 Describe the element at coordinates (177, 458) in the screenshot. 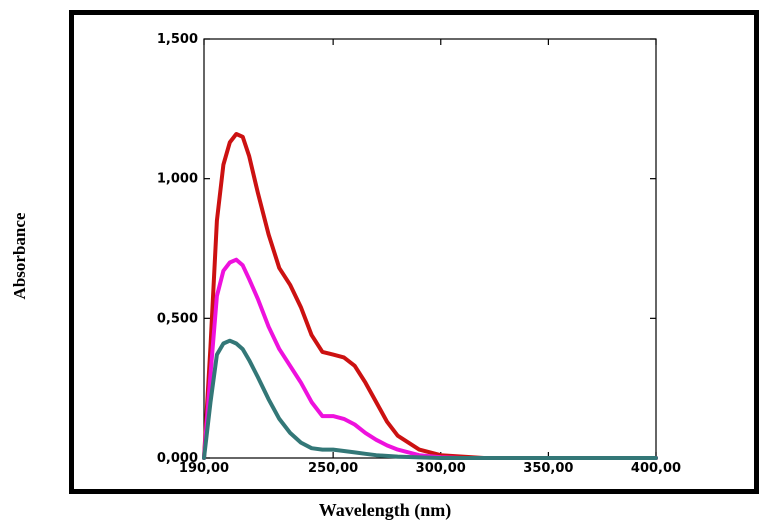

I see `y-tick-label: 0,000` at that location.